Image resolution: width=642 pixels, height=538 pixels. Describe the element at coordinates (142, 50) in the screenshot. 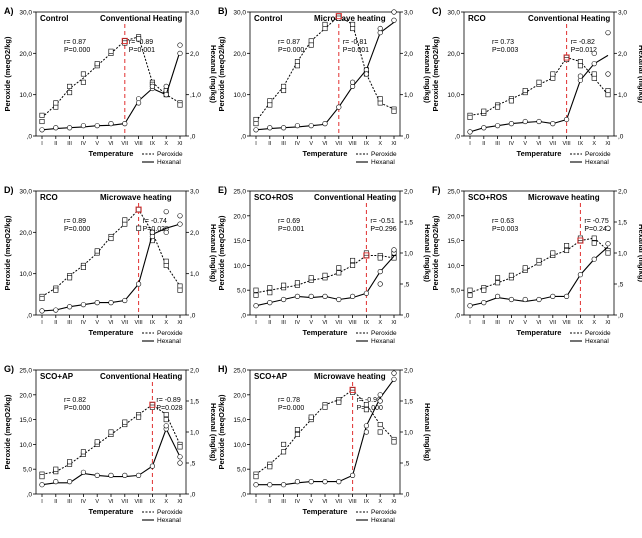

I see `right-annotation-p: P=0.001` at that location.